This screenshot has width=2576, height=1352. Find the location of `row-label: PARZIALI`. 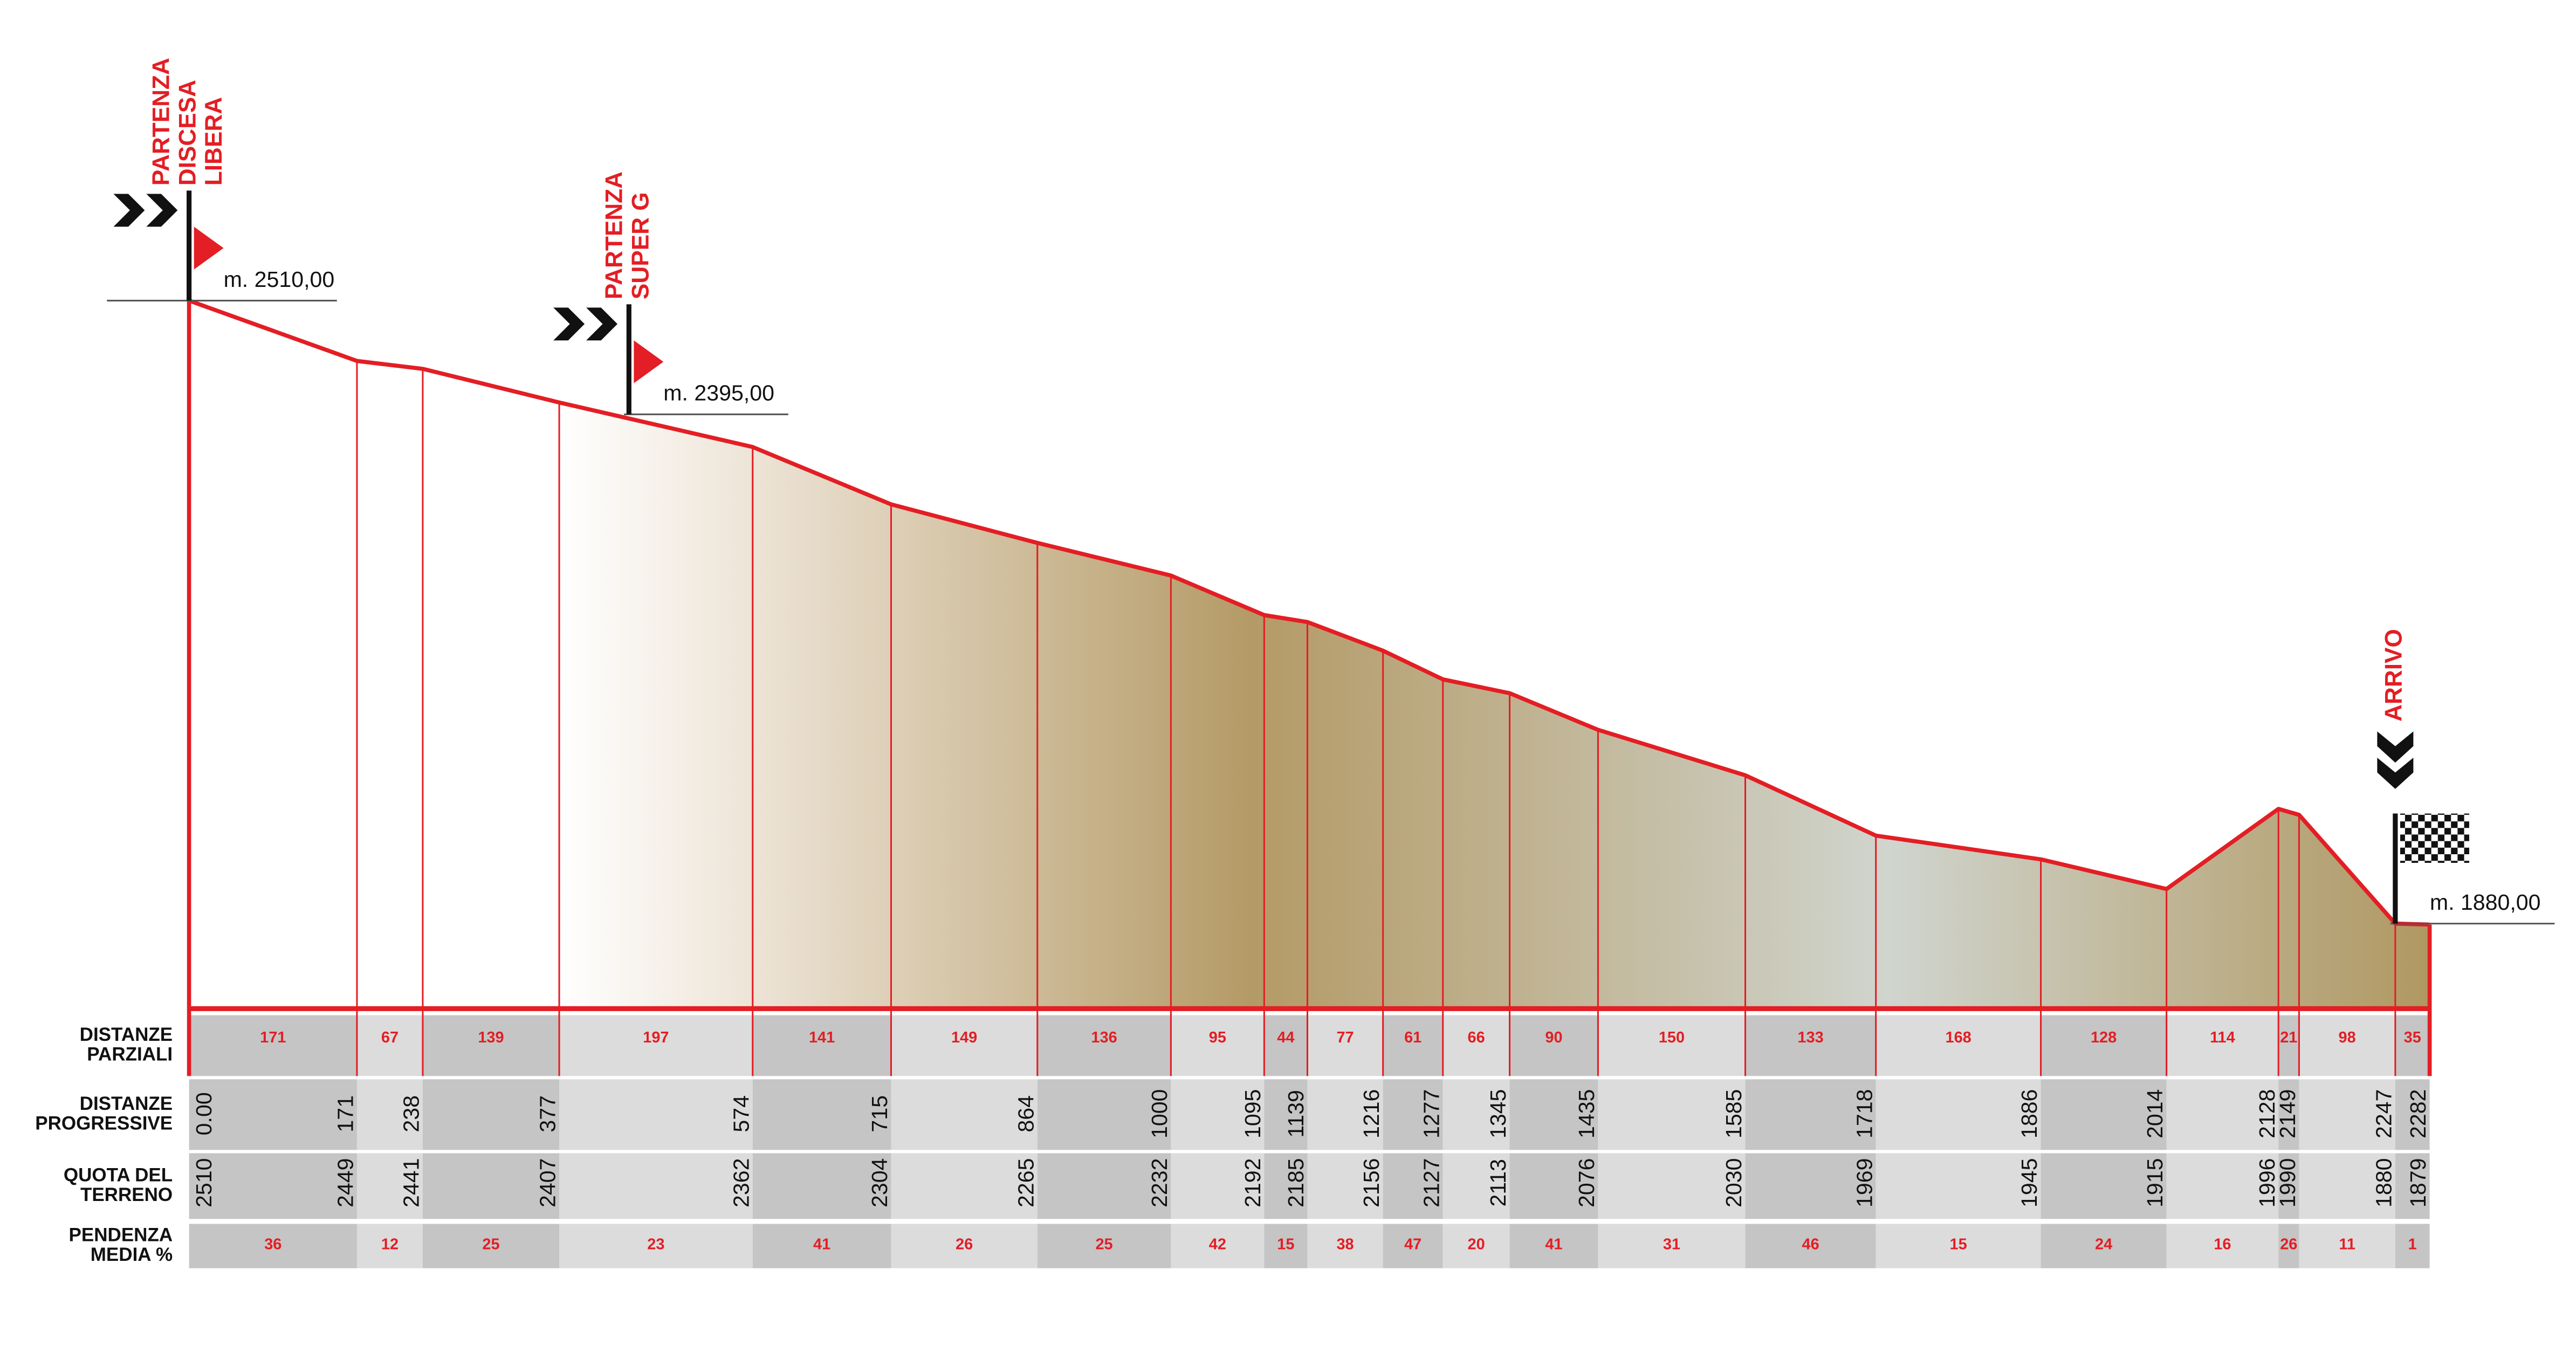

row-label: PARZIALI is located at coordinates (130, 1054).